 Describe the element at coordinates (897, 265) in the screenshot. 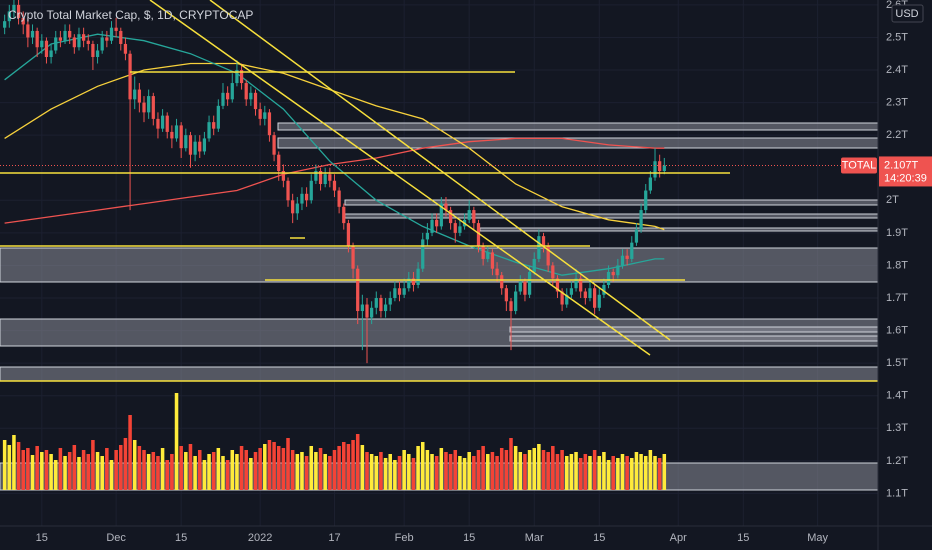

I see `y-tick-label: 1.8T` at that location.